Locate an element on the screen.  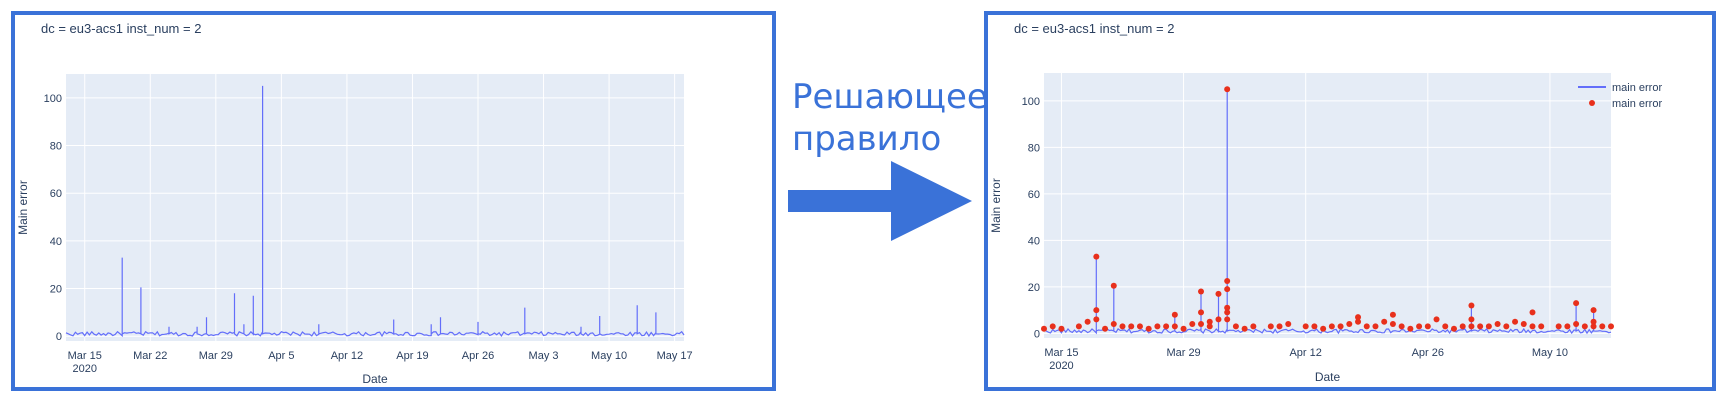
legend-entry: main error is located at coordinates (1637, 104).